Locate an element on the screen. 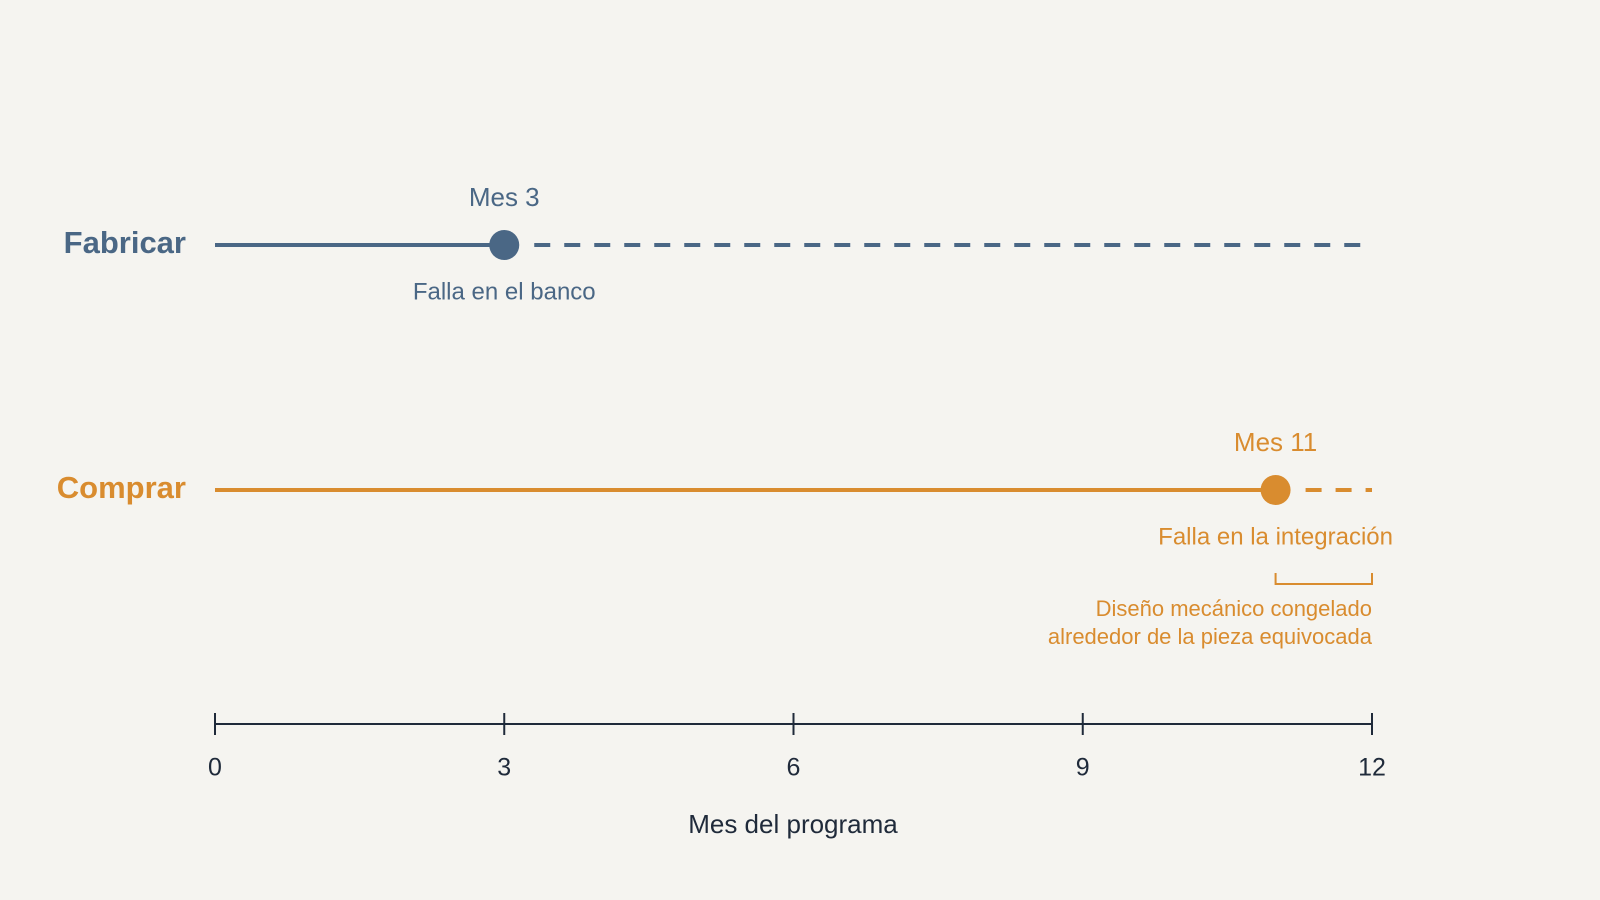  annotation: Falla en la integración is located at coordinates (1275, 536).